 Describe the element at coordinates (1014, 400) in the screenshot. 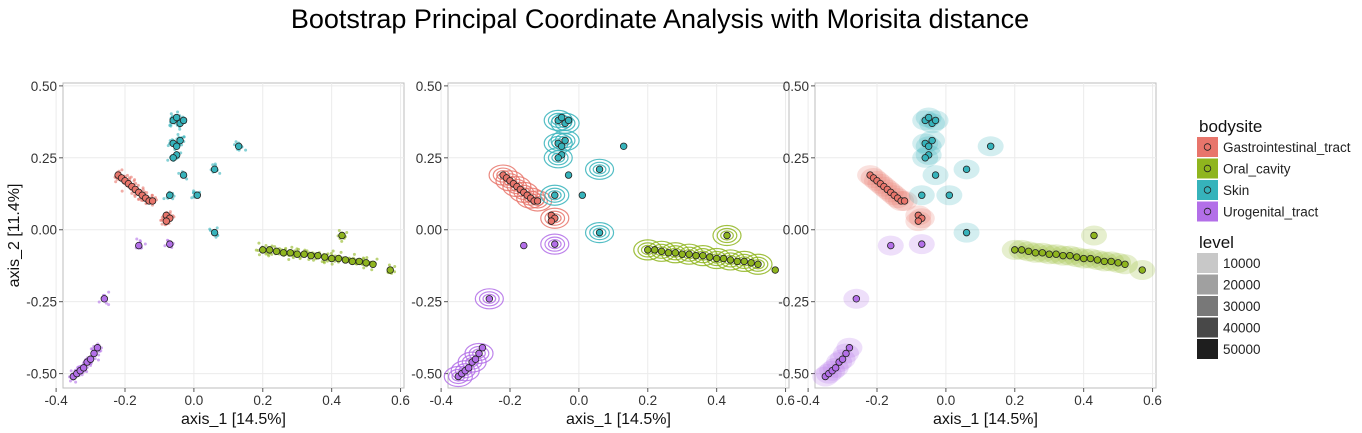

I see `x-tick-label: 0.2` at that location.